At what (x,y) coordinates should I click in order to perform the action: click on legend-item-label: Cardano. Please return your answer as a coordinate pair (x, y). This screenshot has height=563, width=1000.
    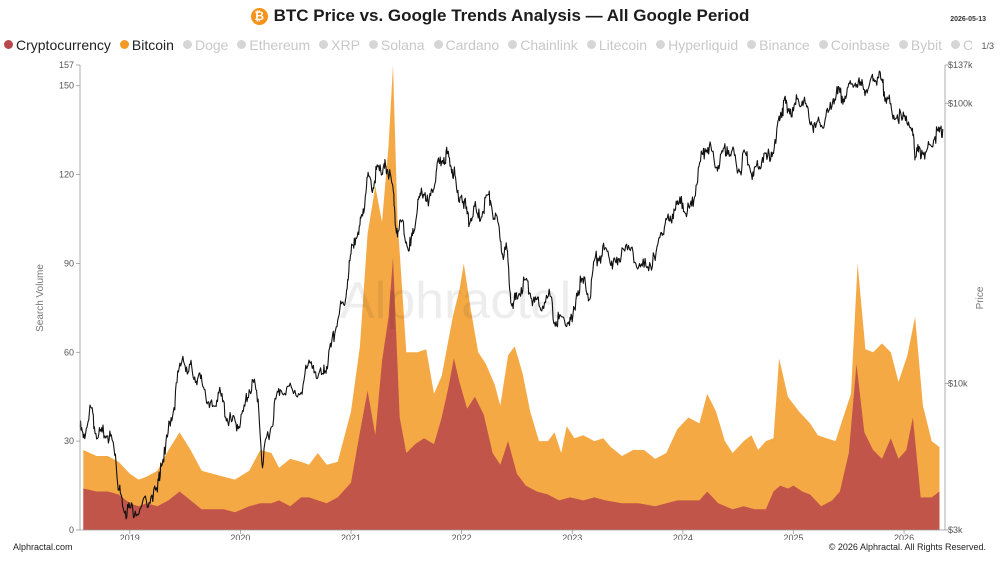
    Looking at the image, I should click on (472, 45).